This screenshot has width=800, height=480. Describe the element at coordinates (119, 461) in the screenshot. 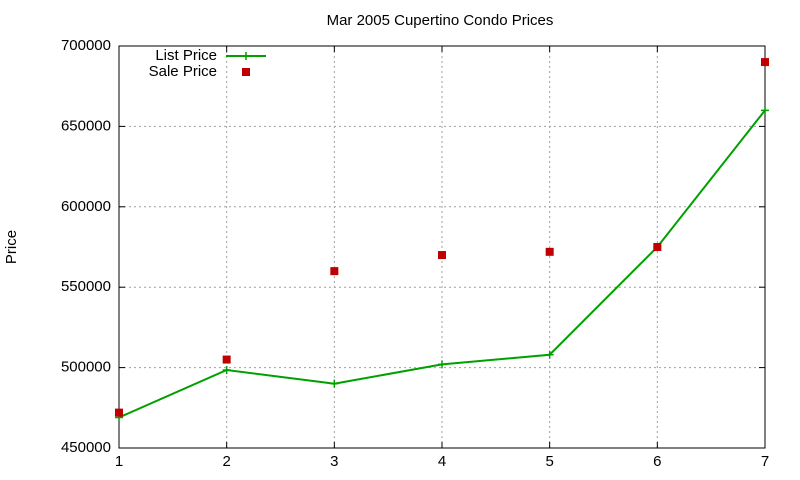

I see `x-tick-label: 1` at that location.